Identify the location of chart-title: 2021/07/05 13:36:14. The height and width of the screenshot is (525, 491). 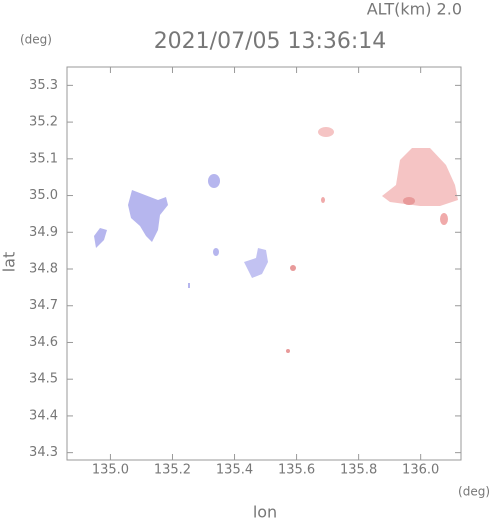
(270, 41).